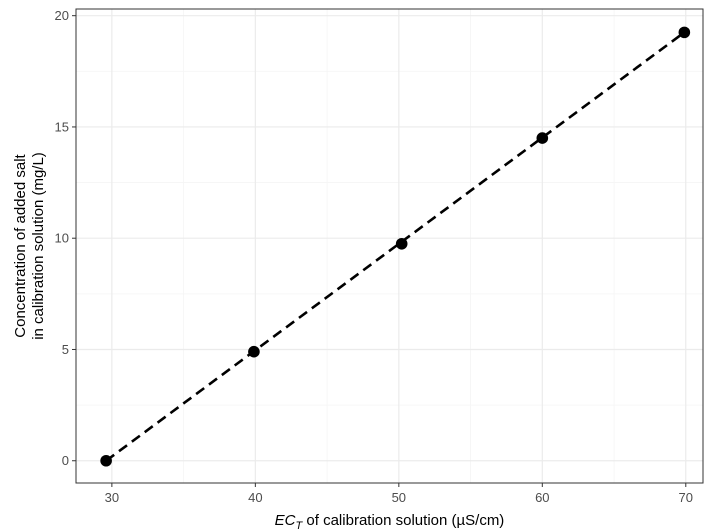 The image size is (704, 531). What do you see at coordinates (20, 245) in the screenshot?
I see `y-axis-title-line-1: Concentration of added salt` at bounding box center [20, 245].